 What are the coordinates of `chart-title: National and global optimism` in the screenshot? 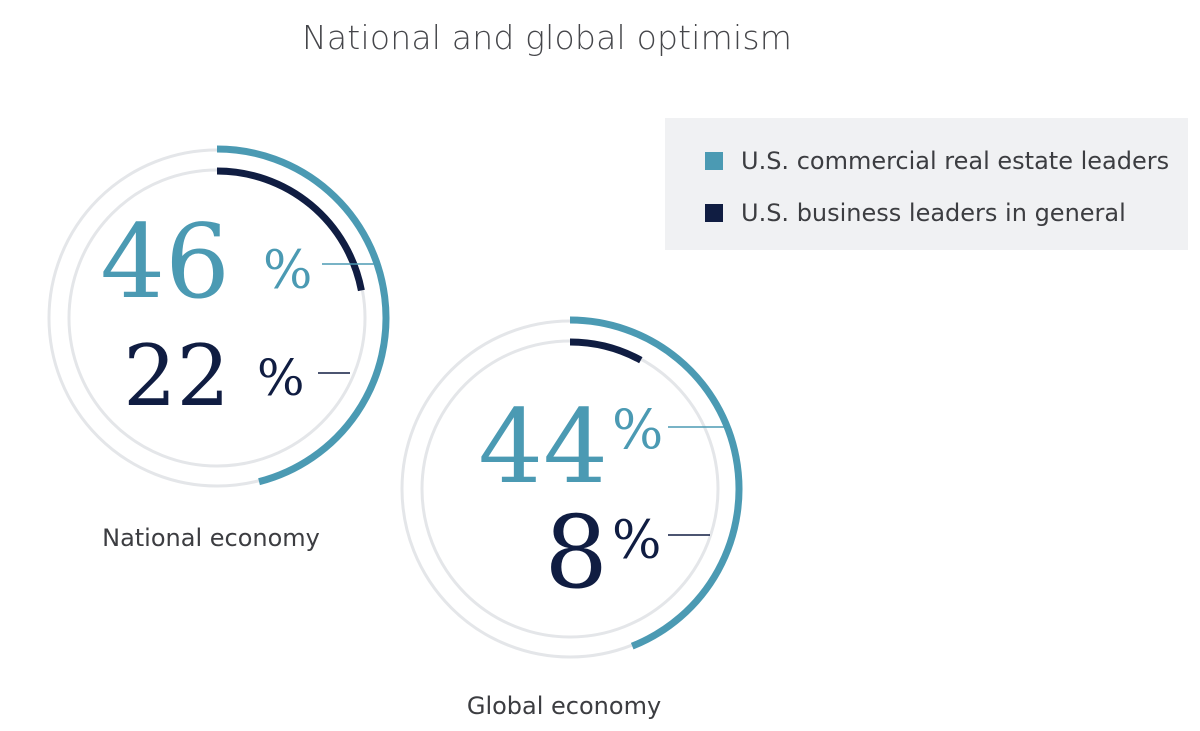 It's located at (547, 37).